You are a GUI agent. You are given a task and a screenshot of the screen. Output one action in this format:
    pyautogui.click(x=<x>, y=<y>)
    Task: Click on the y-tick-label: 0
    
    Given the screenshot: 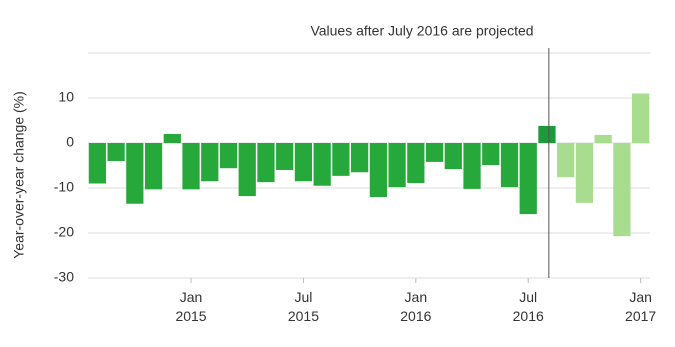 What is the action you would take?
    pyautogui.click(x=70, y=142)
    